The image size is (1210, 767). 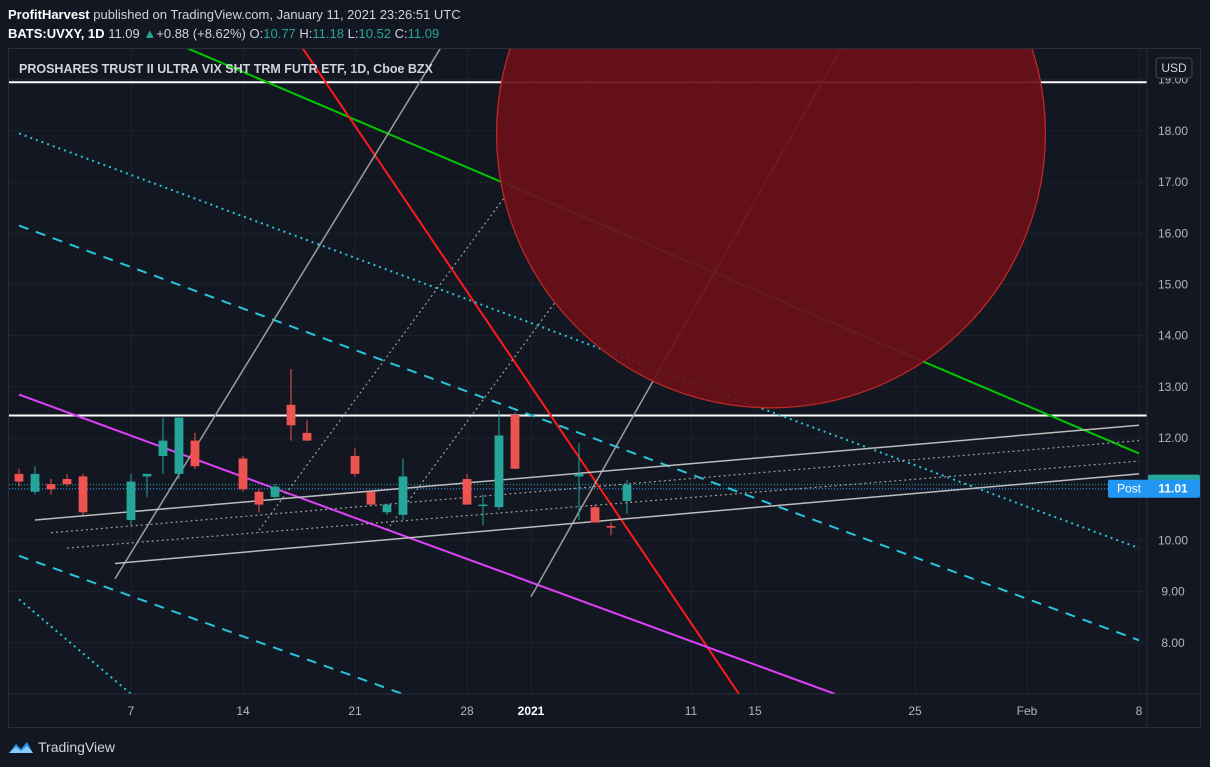 I want to click on low-label: L:, so click(x=353, y=33).